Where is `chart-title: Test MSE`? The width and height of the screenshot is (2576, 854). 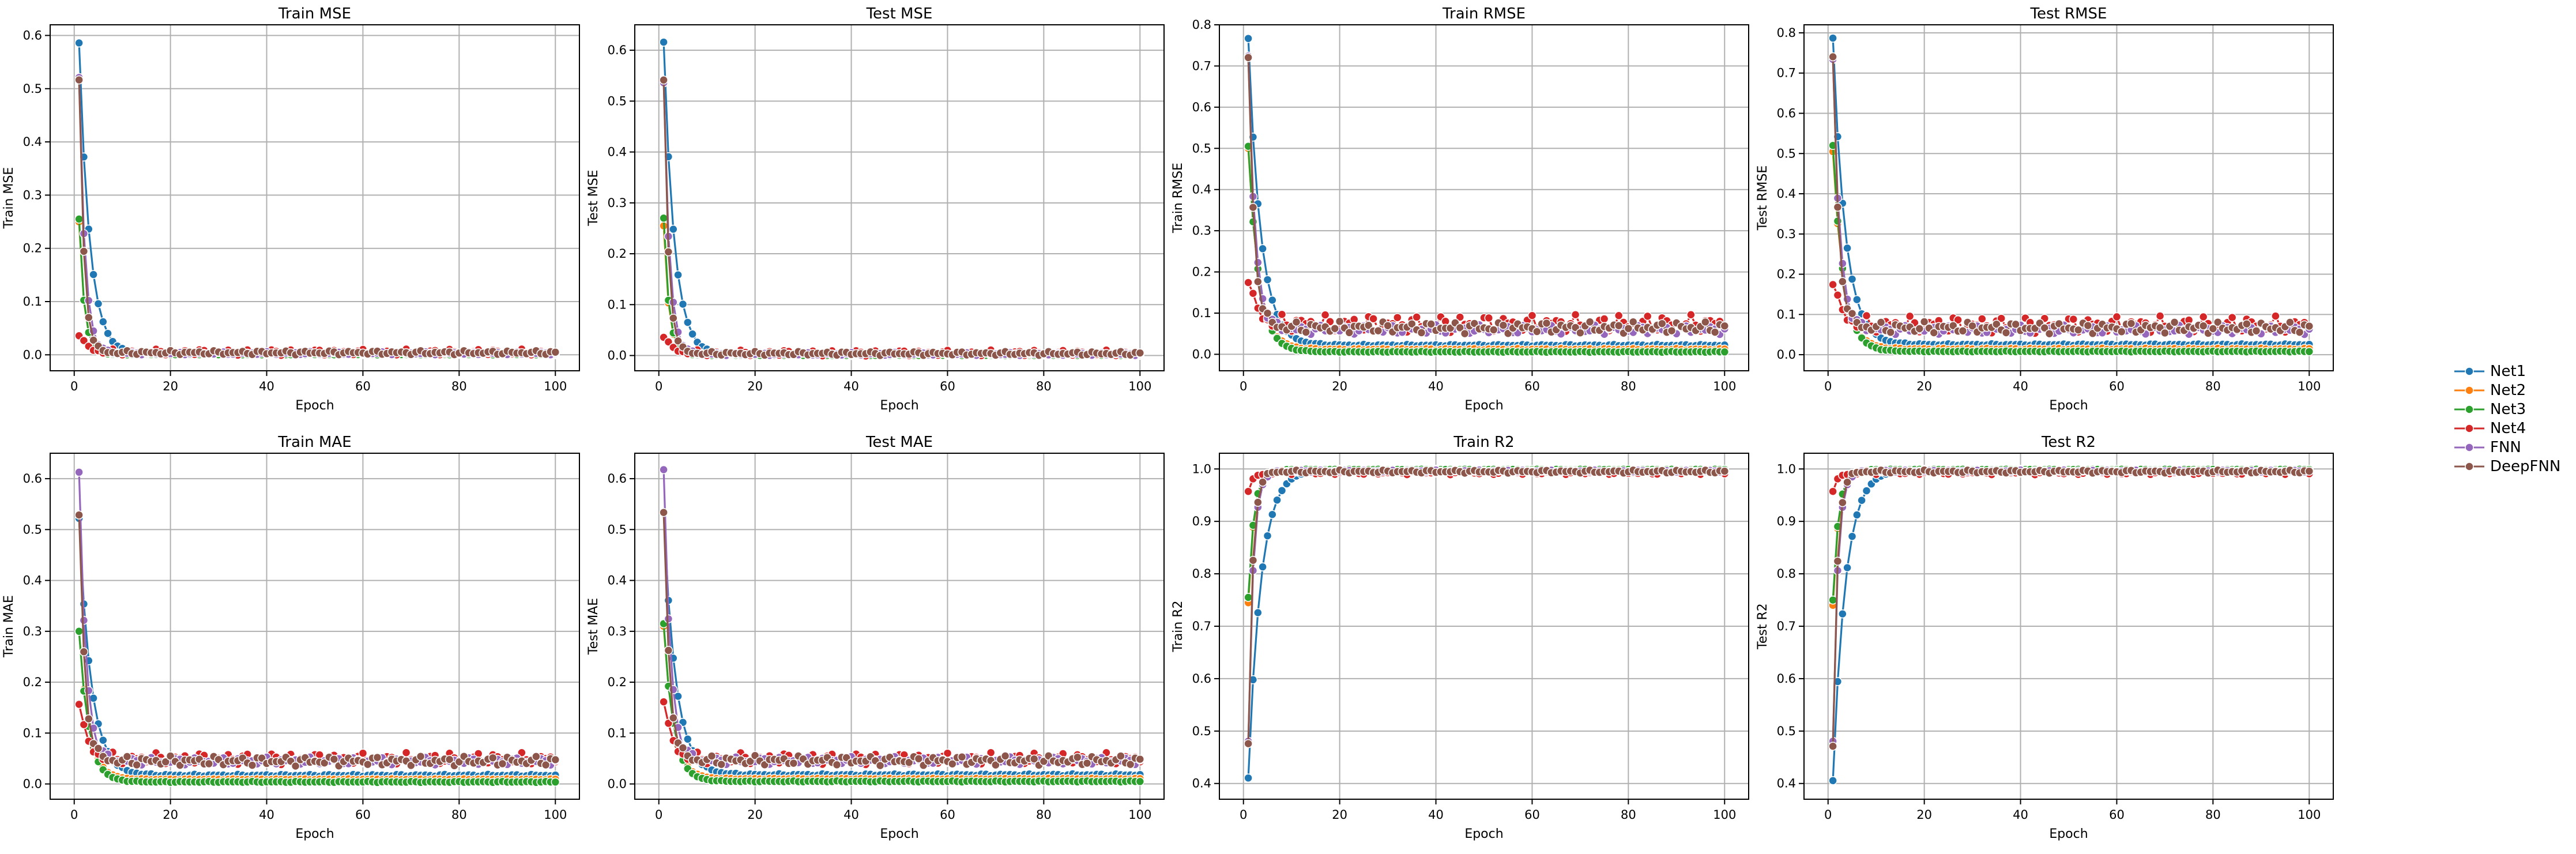
chart-title: Test MSE is located at coordinates (899, 14).